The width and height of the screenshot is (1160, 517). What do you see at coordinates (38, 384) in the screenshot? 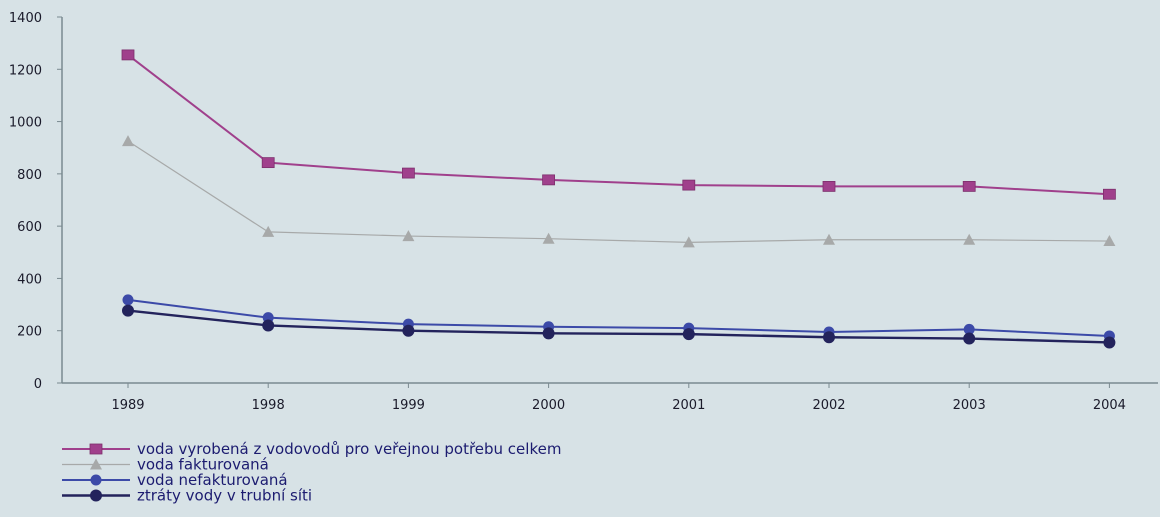
I see `y-tick-label: 0` at bounding box center [38, 384].